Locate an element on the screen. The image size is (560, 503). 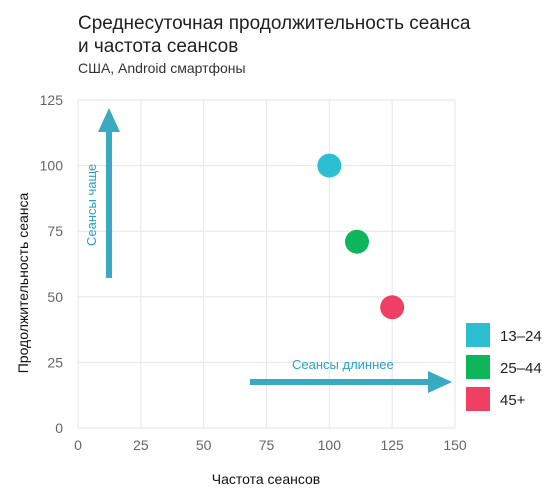
x-tick-label: 125 is located at coordinates (392, 445).